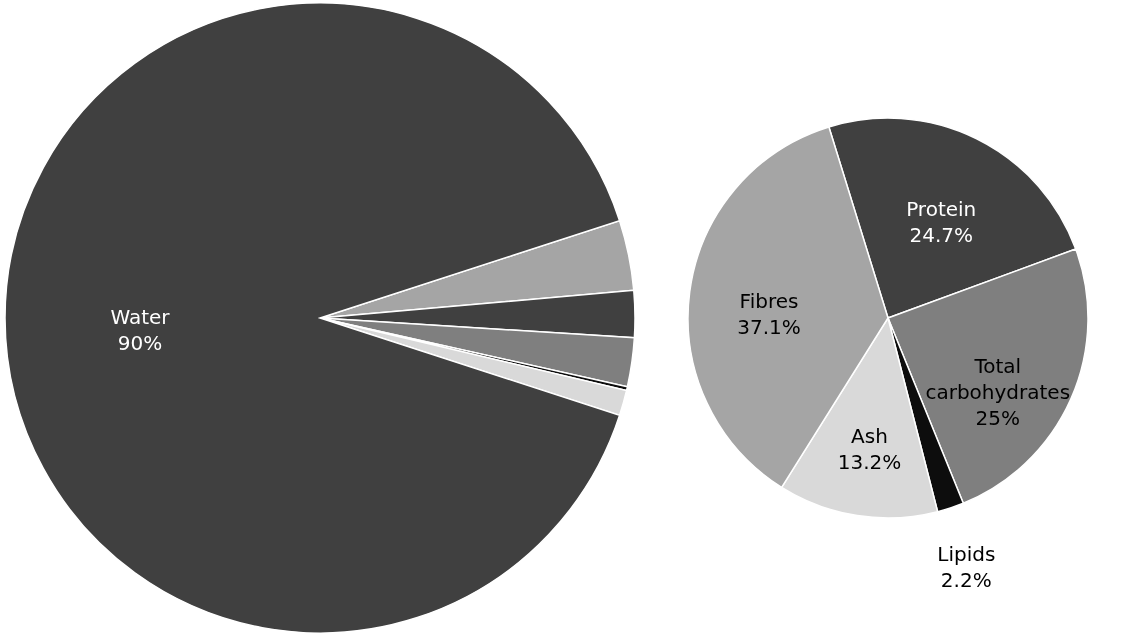 The height and width of the screenshot is (641, 1130). I want to click on slice-label: Fibres, so click(769, 301).